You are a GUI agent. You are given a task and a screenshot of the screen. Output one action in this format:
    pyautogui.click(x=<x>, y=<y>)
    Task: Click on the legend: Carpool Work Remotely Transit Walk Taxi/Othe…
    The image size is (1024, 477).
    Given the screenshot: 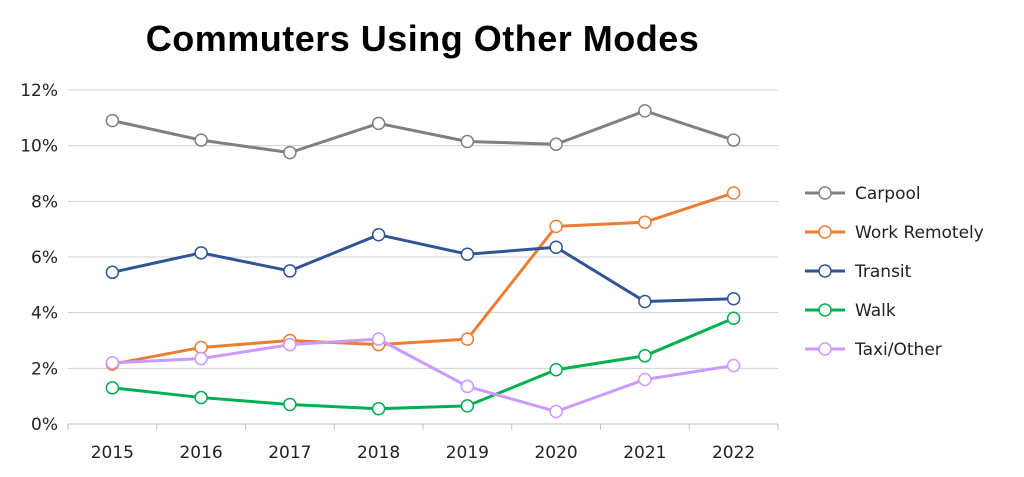 What is the action you would take?
    pyautogui.click(x=894, y=272)
    